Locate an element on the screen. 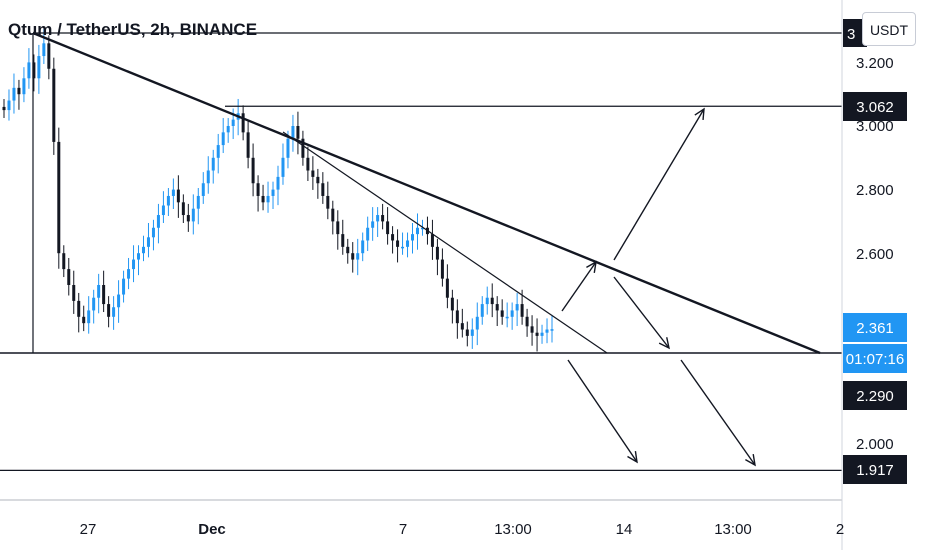 Image resolution: width=932 pixels, height=550 pixels. price-tag-label: 2.361 is located at coordinates (875, 328).